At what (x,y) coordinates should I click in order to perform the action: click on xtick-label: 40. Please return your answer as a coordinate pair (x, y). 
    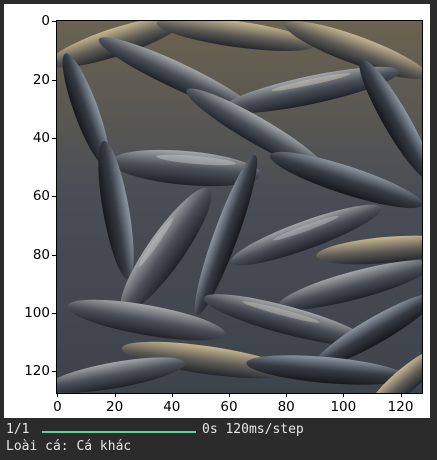
    Looking at the image, I should click on (172, 407).